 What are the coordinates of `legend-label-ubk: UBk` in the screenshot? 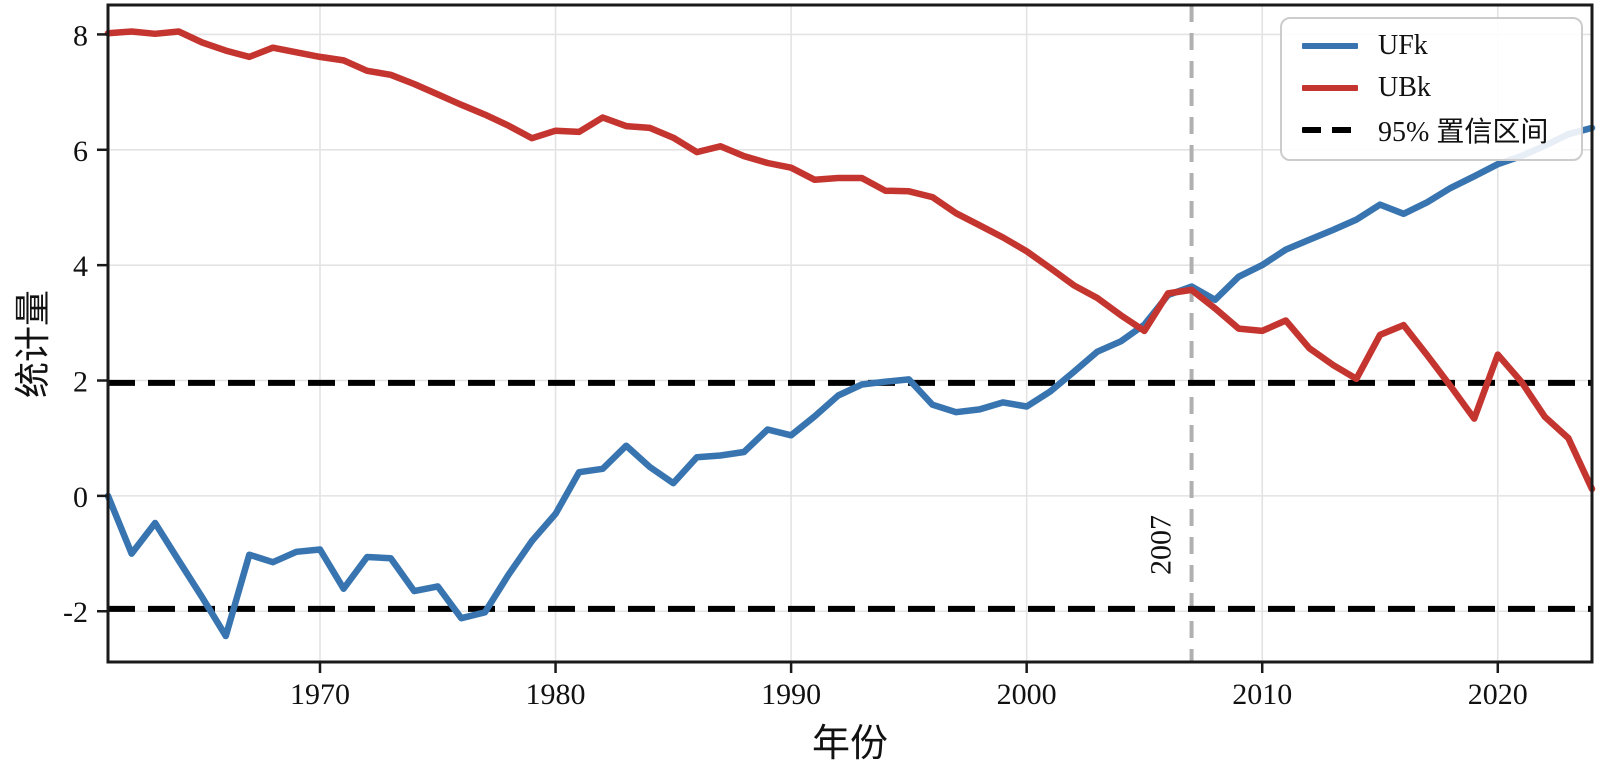 It's located at (1404, 87).